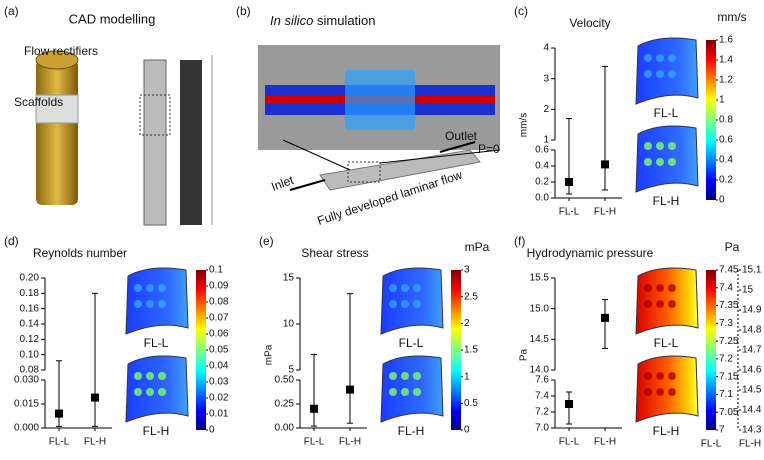 The height and width of the screenshot is (460, 764). What do you see at coordinates (726, 359) in the screenshot?
I see `colorbar-tick-label: 7.2` at bounding box center [726, 359].